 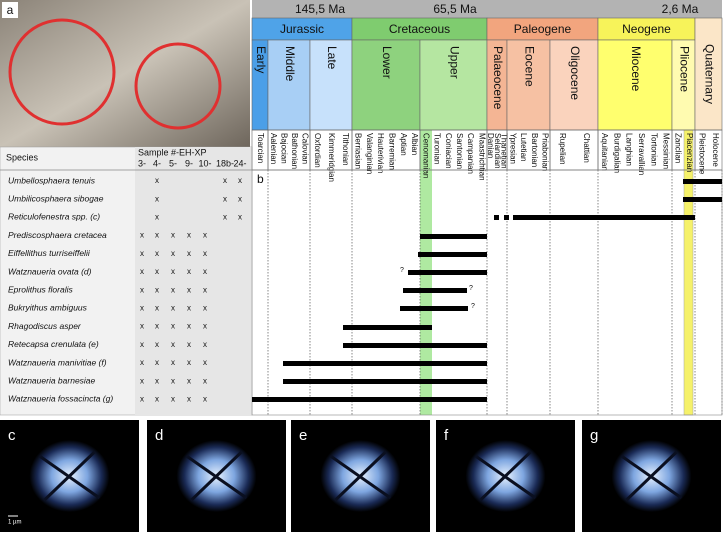 What do you see at coordinates (529, 66) in the screenshot?
I see `epoch-label: Eocene` at bounding box center [529, 66].